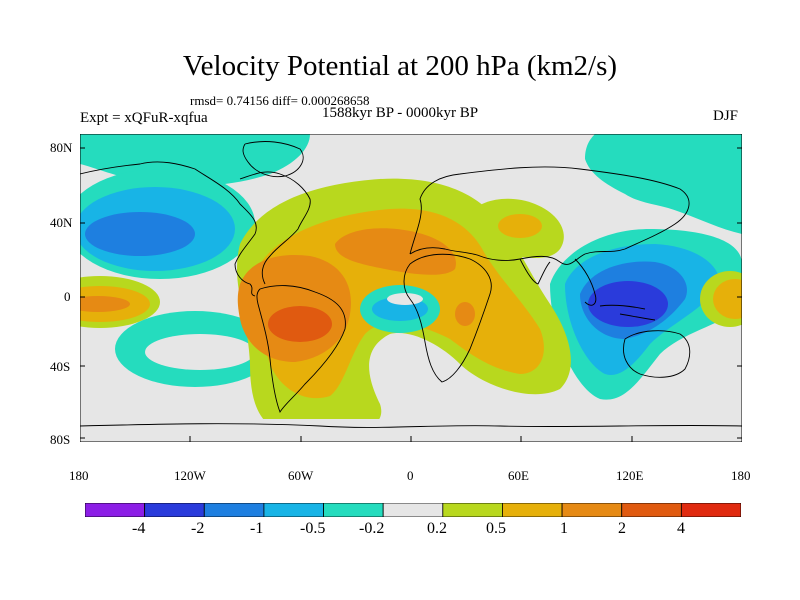  I want to click on coast-indochina, so click(585, 282).